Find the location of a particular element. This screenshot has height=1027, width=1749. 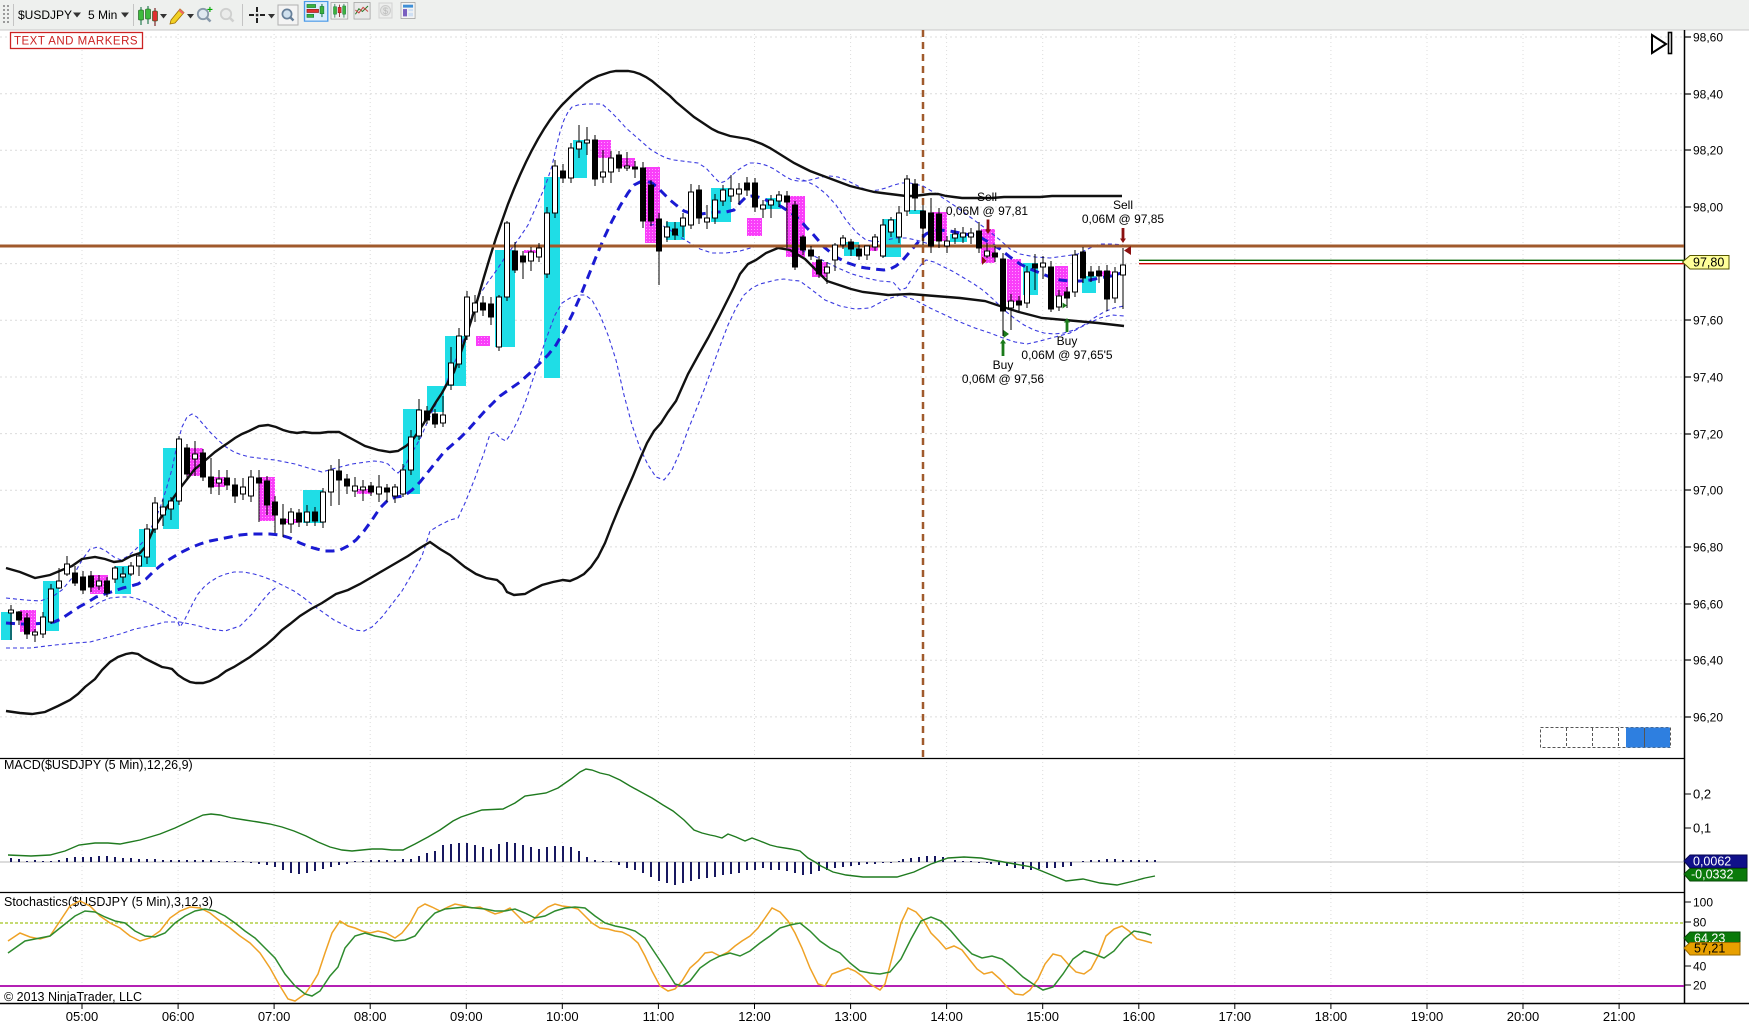

svg-text: 97,20 is located at coordinates (1708, 435).